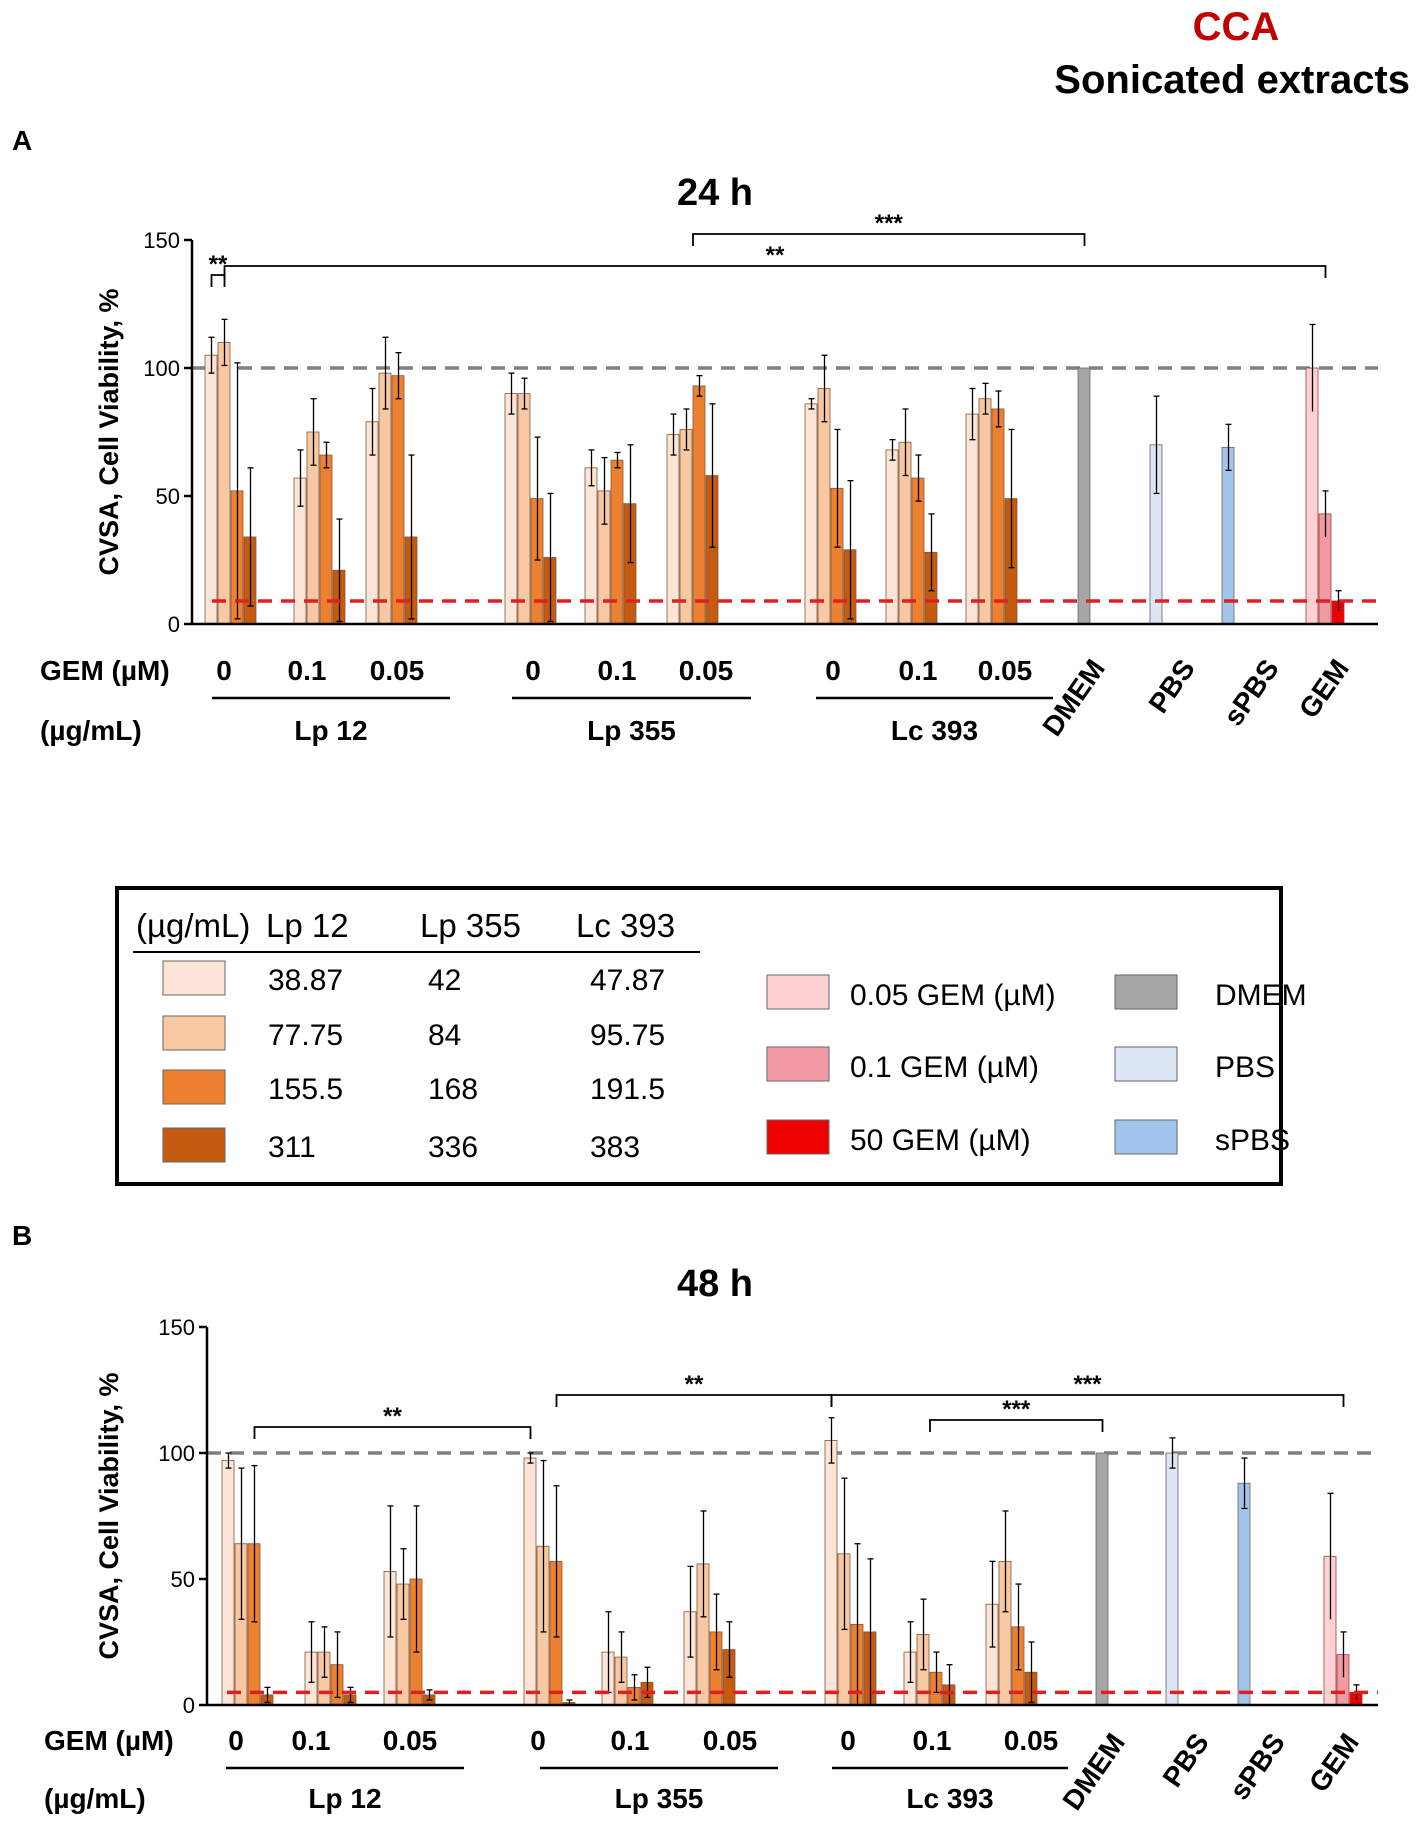 This screenshot has width=1418, height=1831. What do you see at coordinates (1245, 1067) in the screenshot?
I see `legend-control-label: PBS` at bounding box center [1245, 1067].